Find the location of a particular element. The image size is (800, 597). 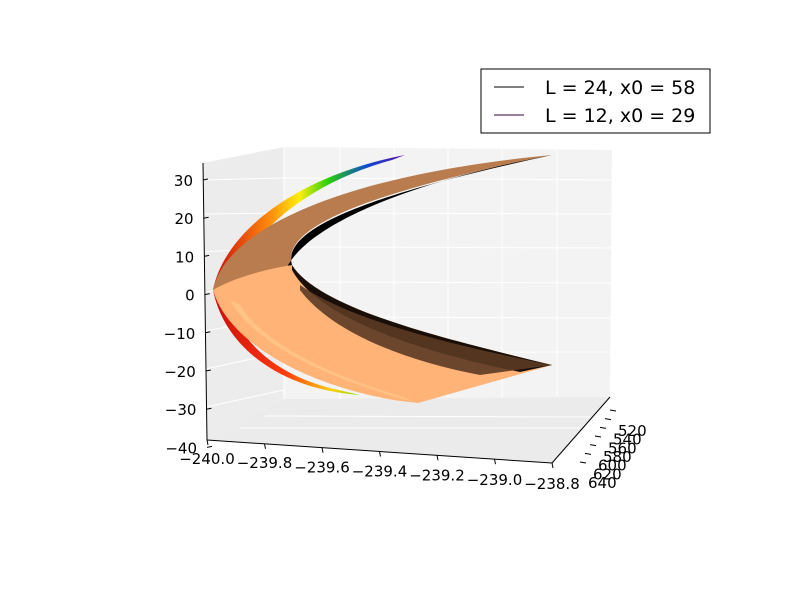

legend-label-1: L = 12, x0 = 29 is located at coordinates (620, 116).